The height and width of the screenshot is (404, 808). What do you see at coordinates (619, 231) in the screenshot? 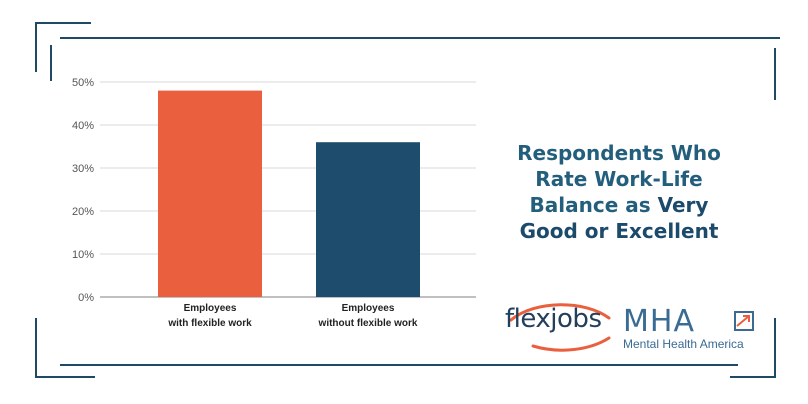
I see `title-line-4: Good or Excellent` at bounding box center [619, 231].